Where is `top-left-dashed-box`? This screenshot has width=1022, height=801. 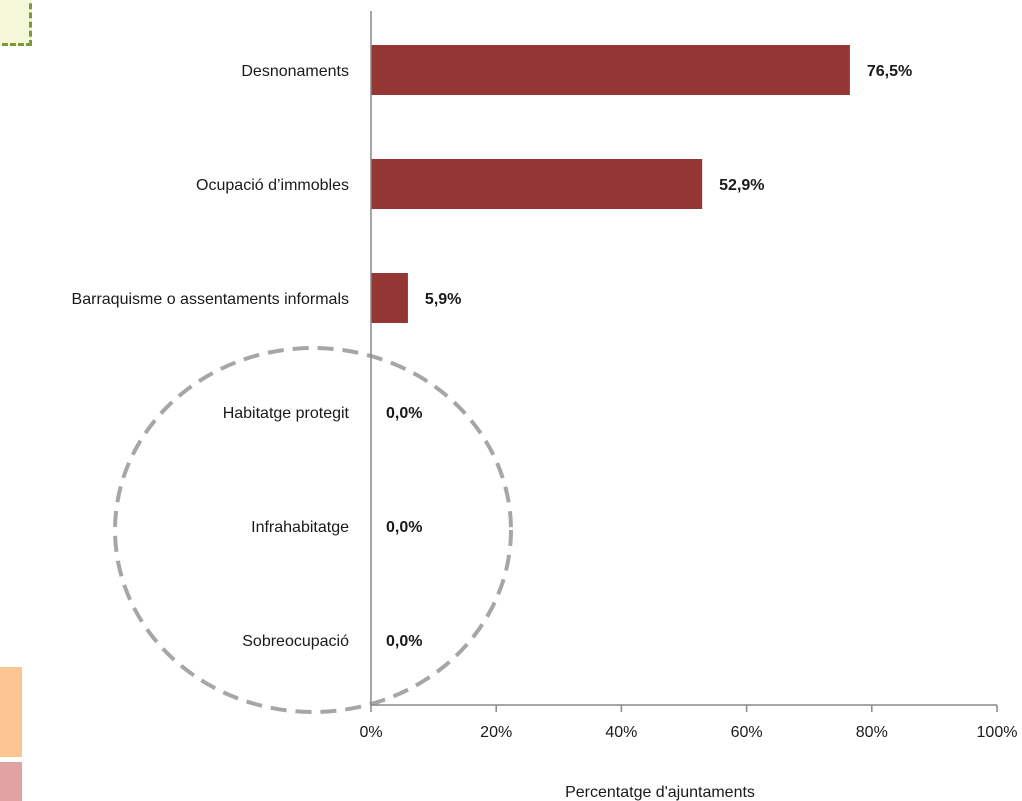 top-left-dashed-box is located at coordinates (16, 23).